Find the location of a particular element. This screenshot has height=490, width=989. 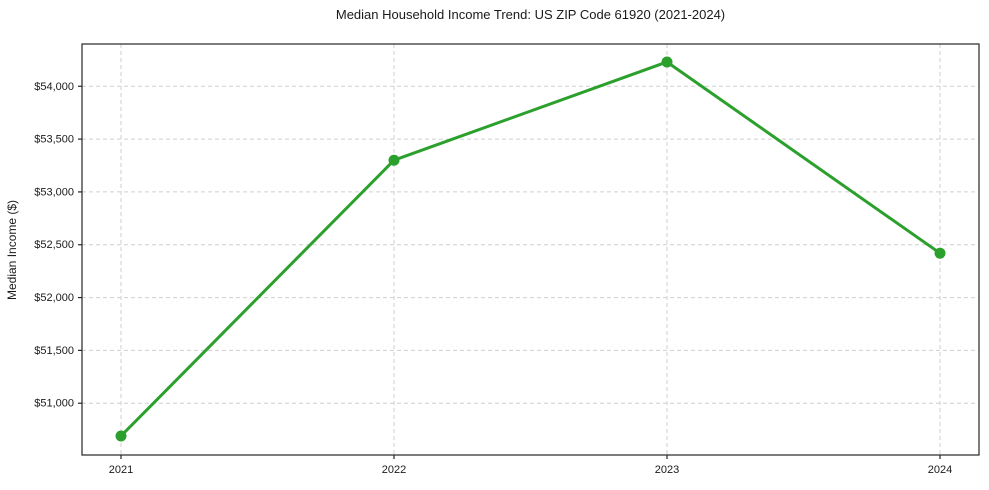

y-tick-label: $51,500 is located at coordinates (54, 351).